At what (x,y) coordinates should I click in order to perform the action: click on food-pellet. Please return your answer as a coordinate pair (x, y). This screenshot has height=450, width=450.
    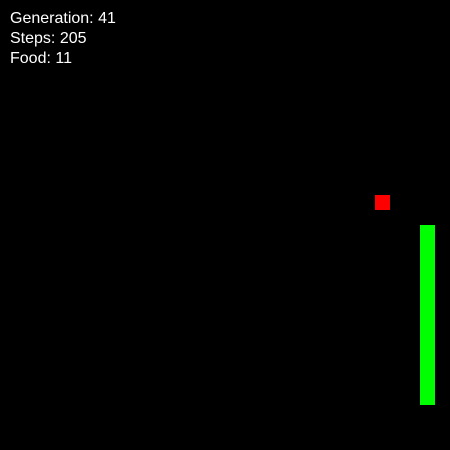
    Looking at the image, I should click on (382, 202).